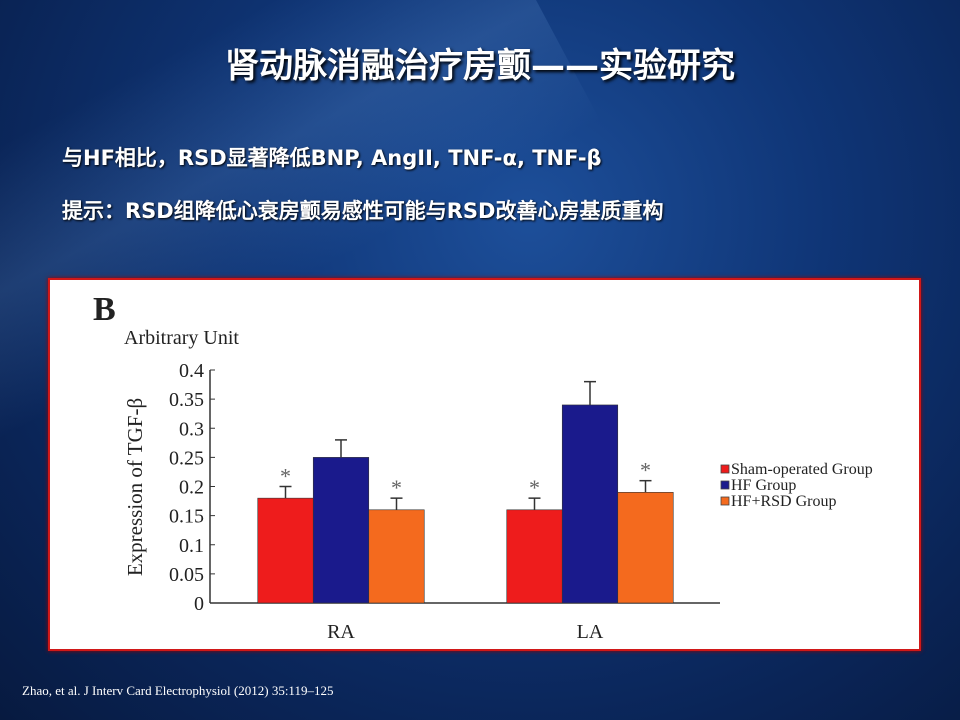 This screenshot has width=960, height=720. What do you see at coordinates (191, 429) in the screenshot?
I see `y-tick-label: 0.3` at bounding box center [191, 429].